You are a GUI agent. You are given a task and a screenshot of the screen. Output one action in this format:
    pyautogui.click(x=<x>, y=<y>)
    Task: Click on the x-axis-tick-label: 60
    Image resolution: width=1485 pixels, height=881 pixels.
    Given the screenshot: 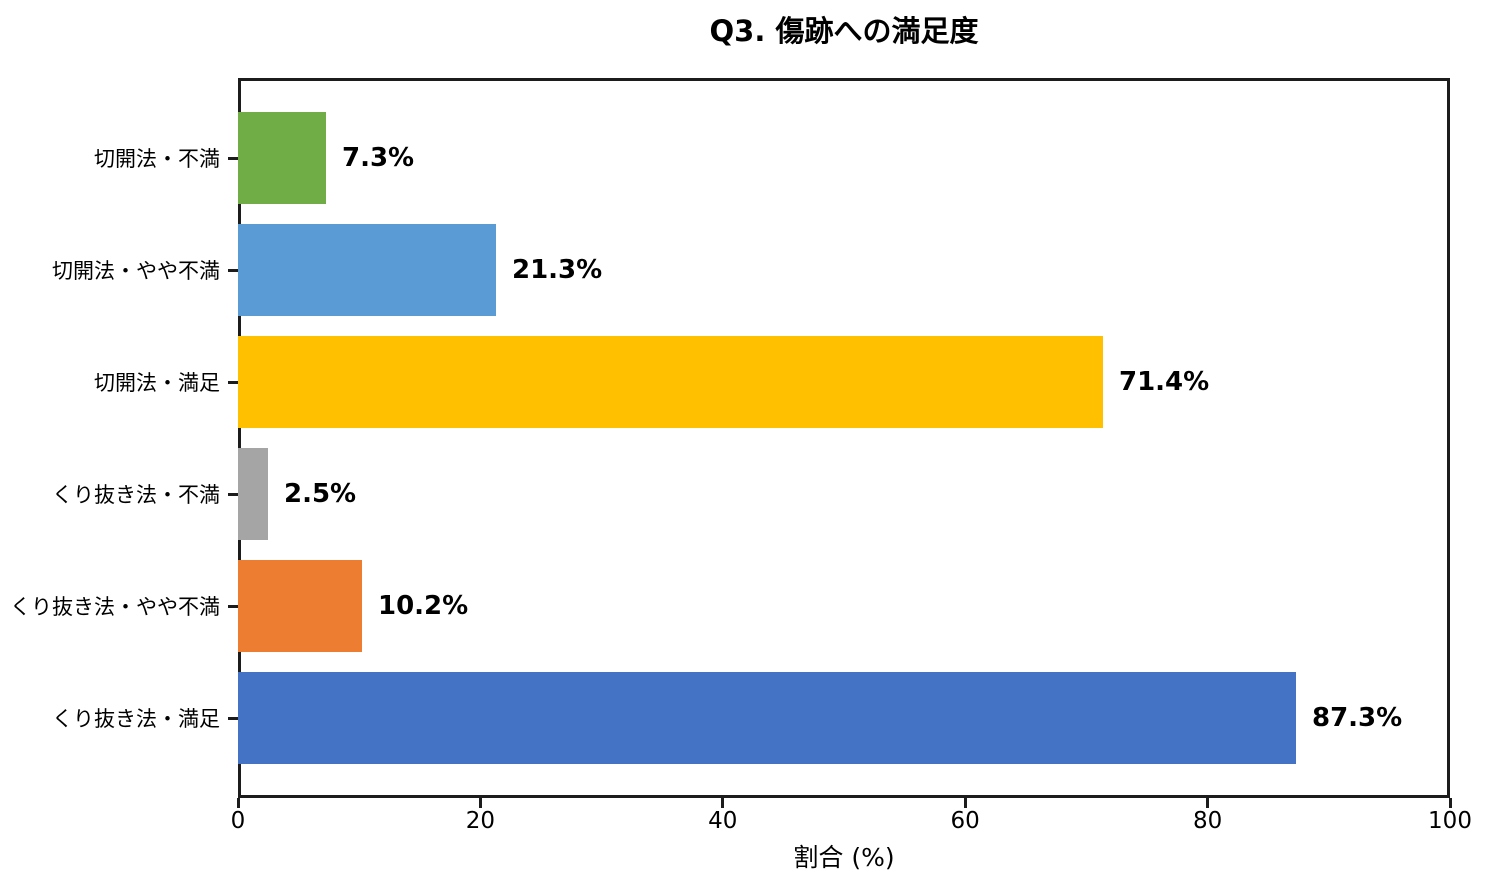 What is the action you would take?
    pyautogui.click(x=965, y=821)
    